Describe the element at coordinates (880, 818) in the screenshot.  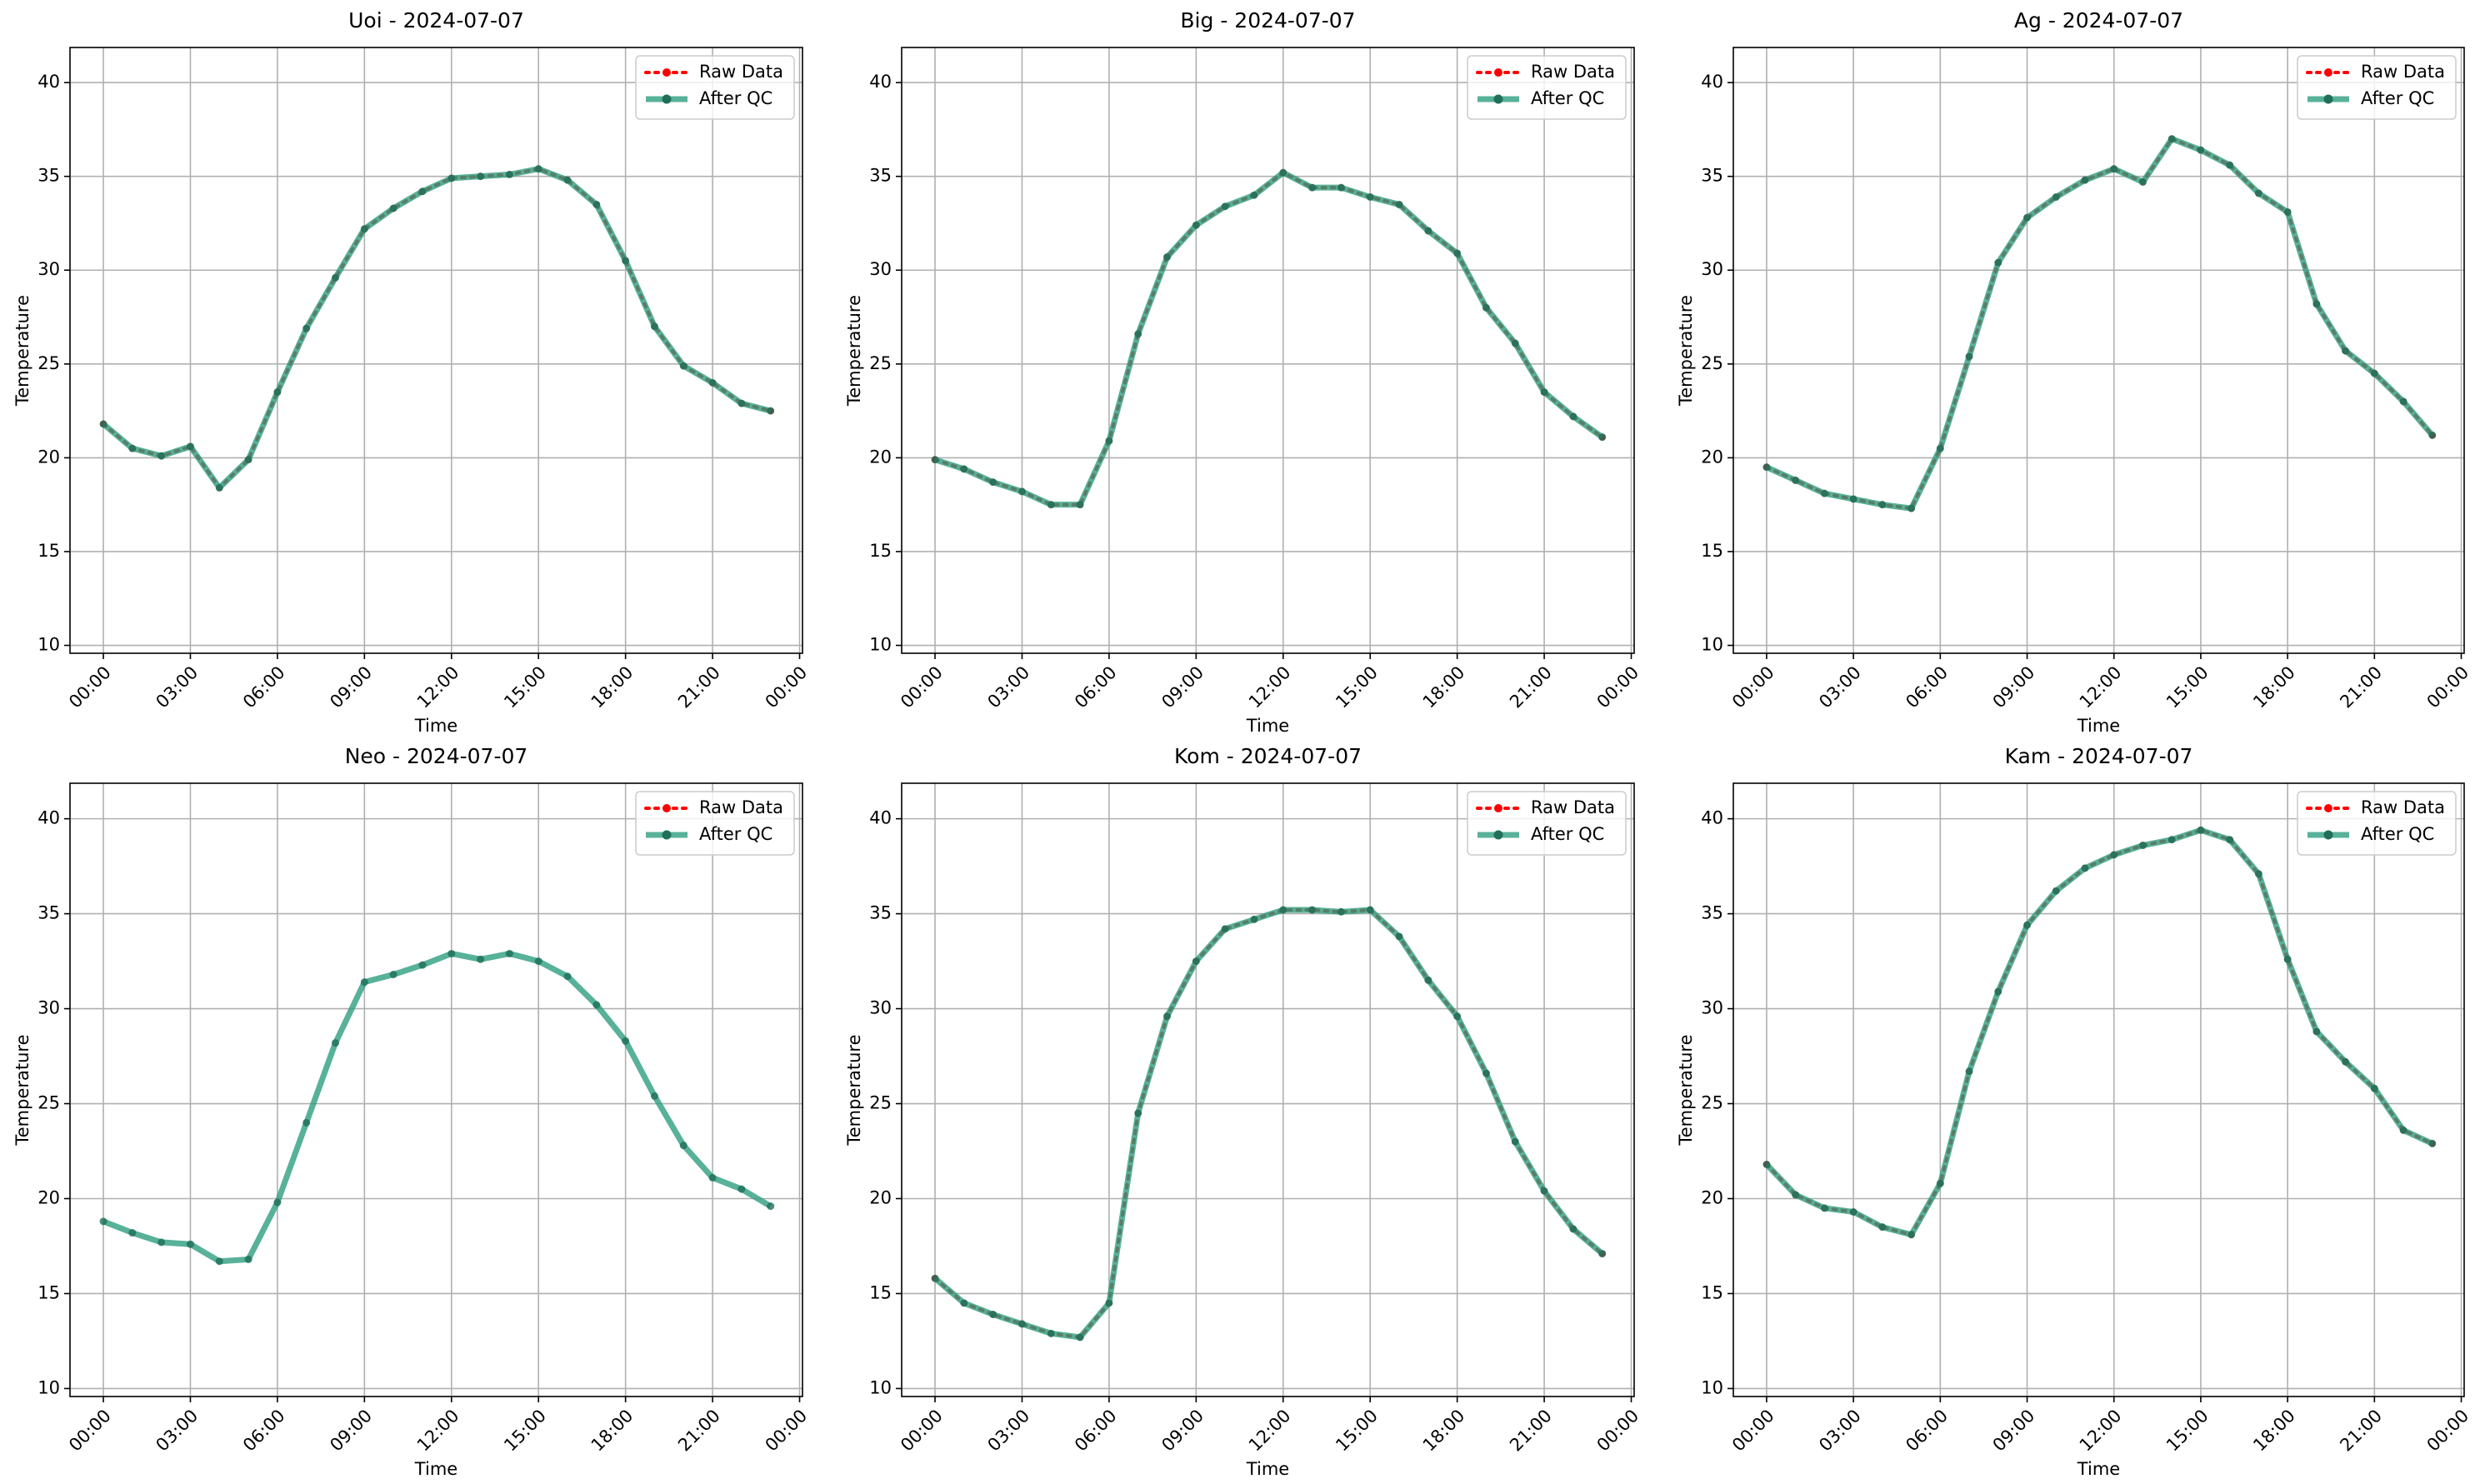
I see `y-tick-label: 40` at that location.